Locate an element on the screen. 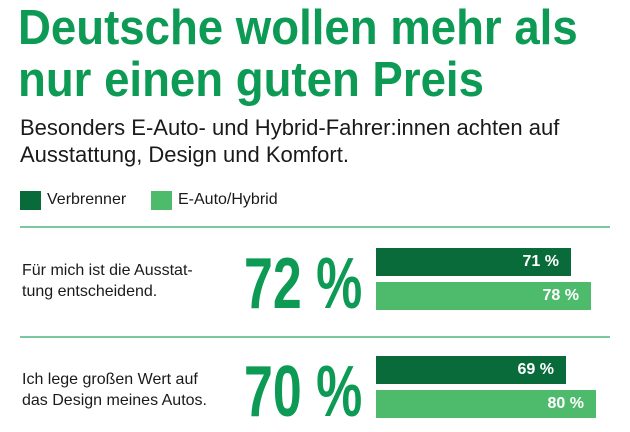 The height and width of the screenshot is (432, 630). title-line-1: Deutsche wollen mehr als is located at coordinates (298, 28).